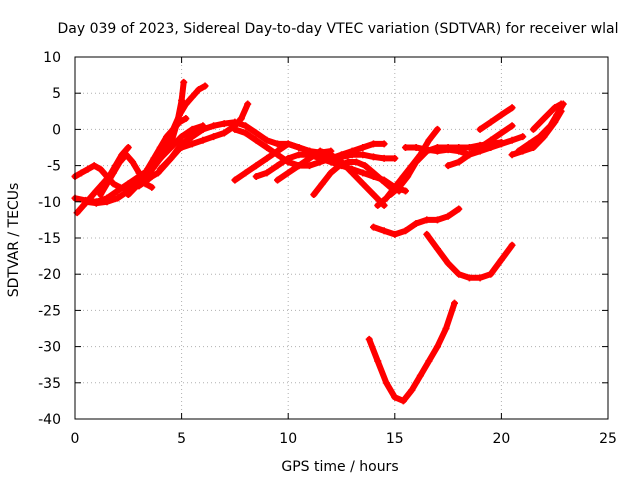 Image resolution: width=640 pixels, height=480 pixels. What do you see at coordinates (339, 467) in the screenshot?
I see `x-axis-label: GPS time / hours` at bounding box center [339, 467].